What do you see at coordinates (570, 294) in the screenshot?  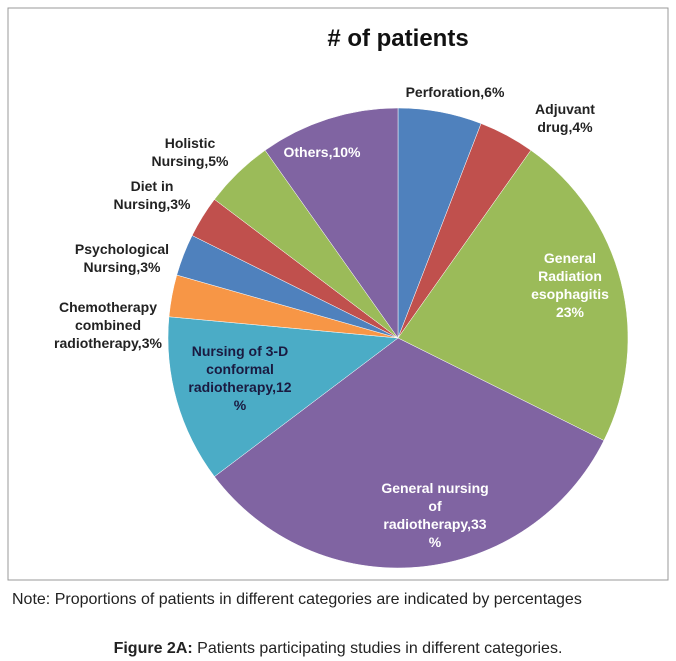 I see `label-line: esophagitis` at bounding box center [570, 294].